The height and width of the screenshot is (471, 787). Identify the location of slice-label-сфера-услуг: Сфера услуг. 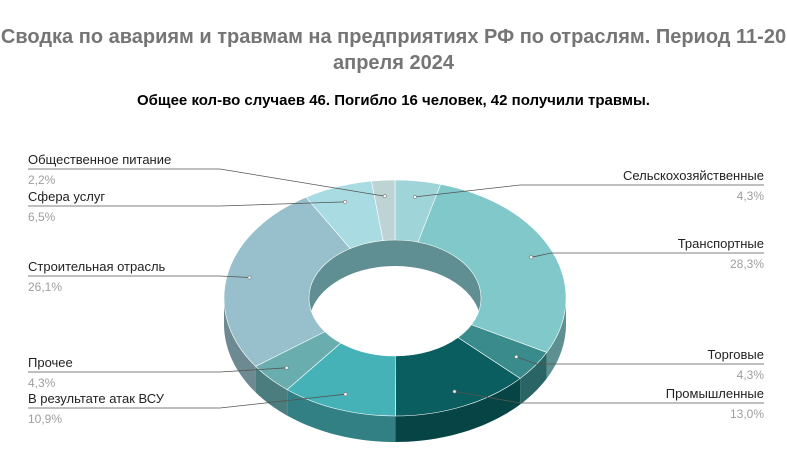
(66, 196).